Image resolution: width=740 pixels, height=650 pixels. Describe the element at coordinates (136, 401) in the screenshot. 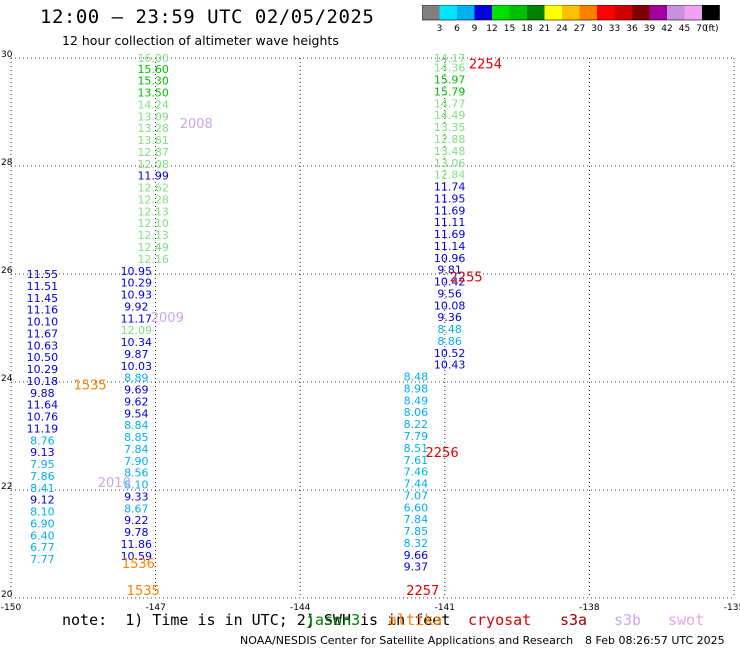

I see `wave-height-value: 9.62` at that location.